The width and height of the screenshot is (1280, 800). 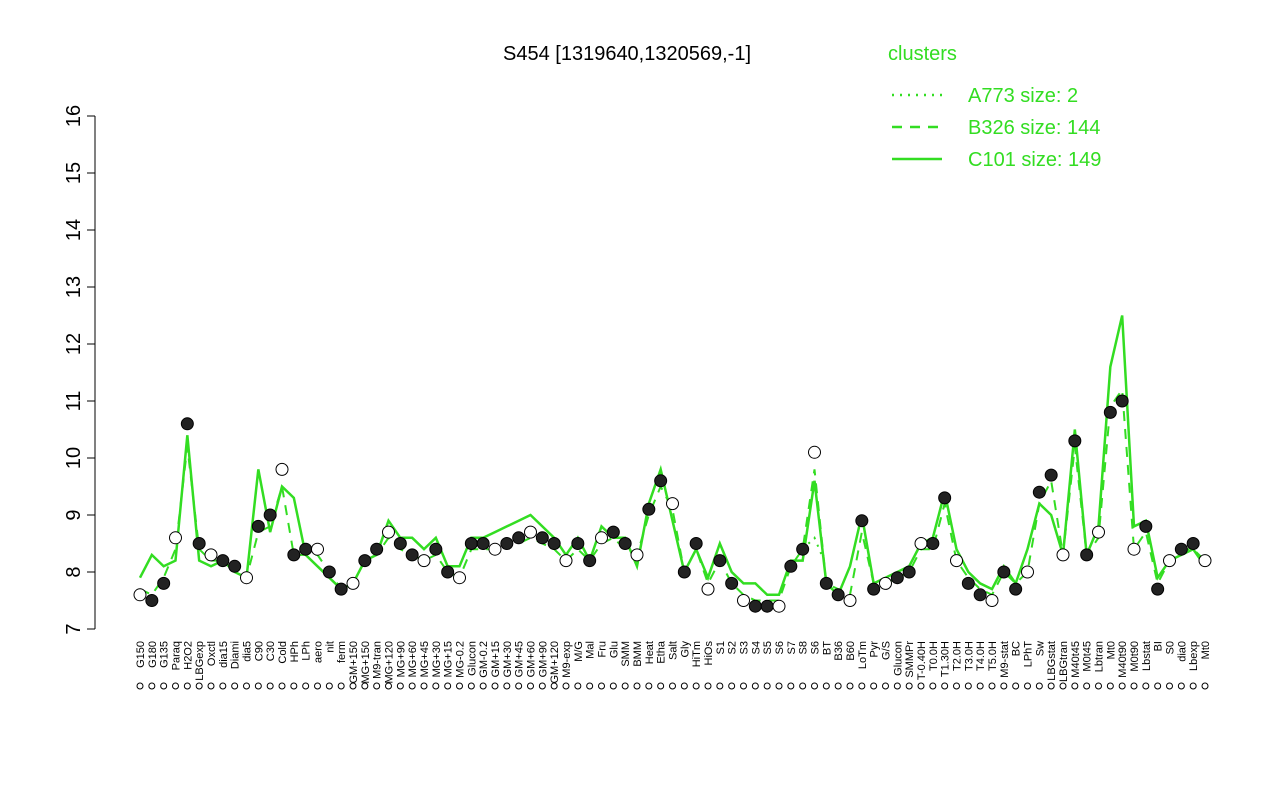 What do you see at coordinates (969, 656) in the screenshot?
I see `x-tick-label: T3.0H` at bounding box center [969, 656].